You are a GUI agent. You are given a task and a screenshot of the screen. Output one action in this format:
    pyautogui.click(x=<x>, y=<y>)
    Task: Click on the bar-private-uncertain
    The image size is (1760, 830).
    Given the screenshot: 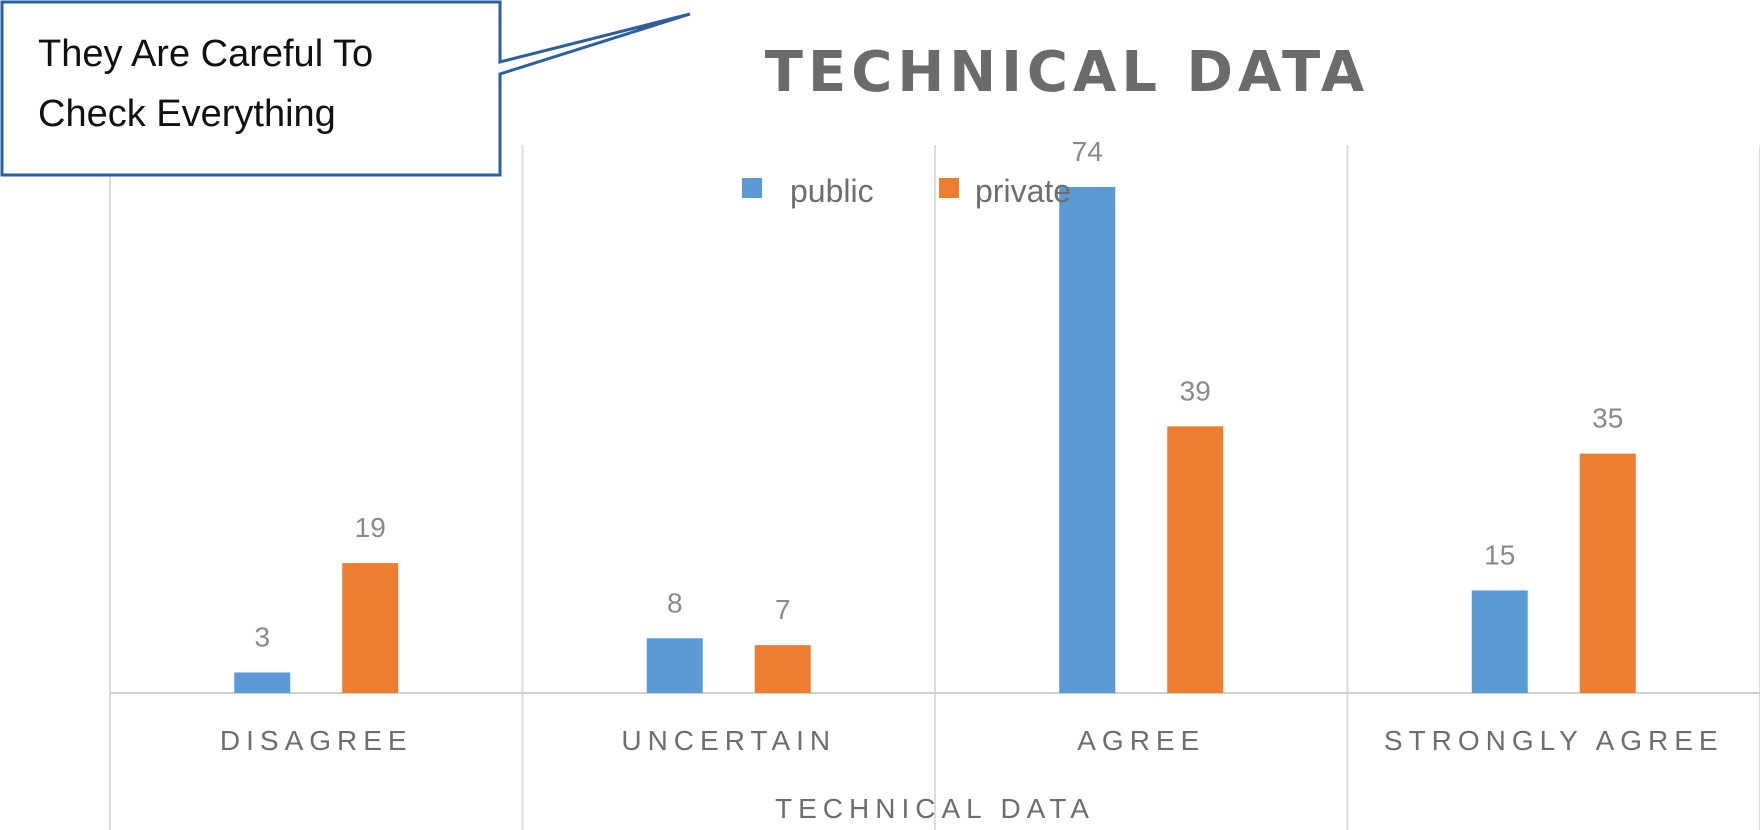 What is the action you would take?
    pyautogui.click(x=782, y=669)
    